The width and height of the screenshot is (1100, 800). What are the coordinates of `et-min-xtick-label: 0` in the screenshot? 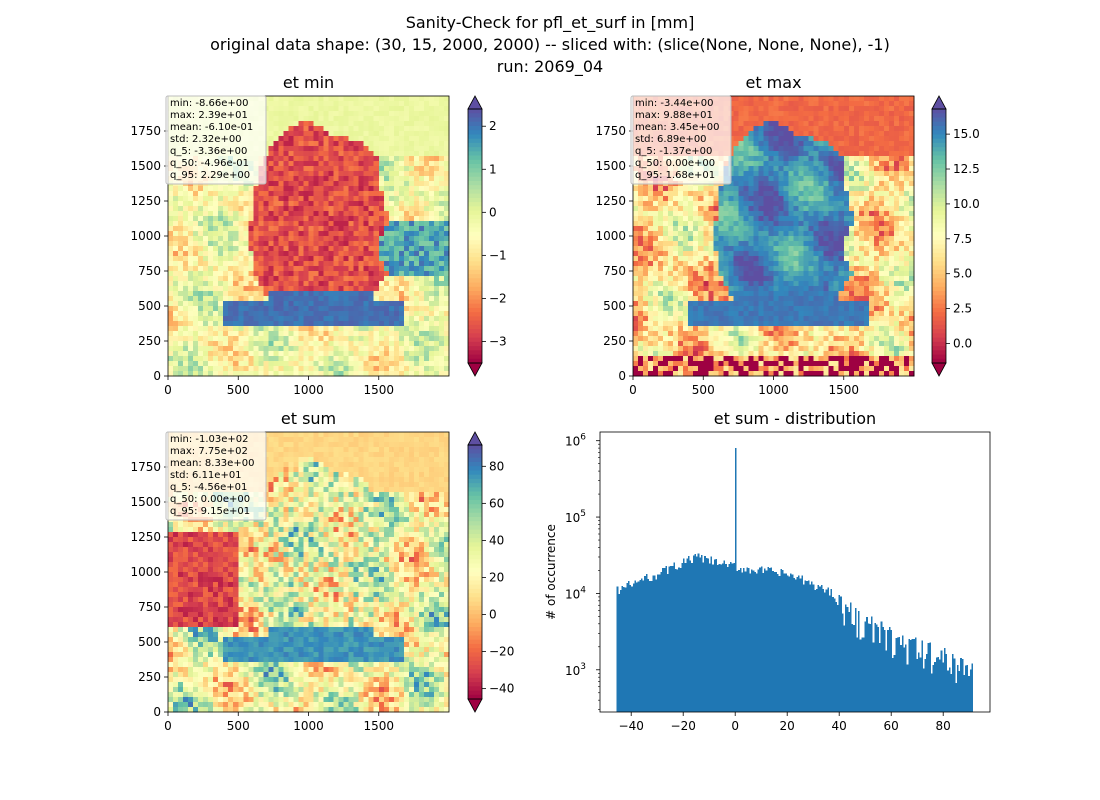 It's located at (168, 390).